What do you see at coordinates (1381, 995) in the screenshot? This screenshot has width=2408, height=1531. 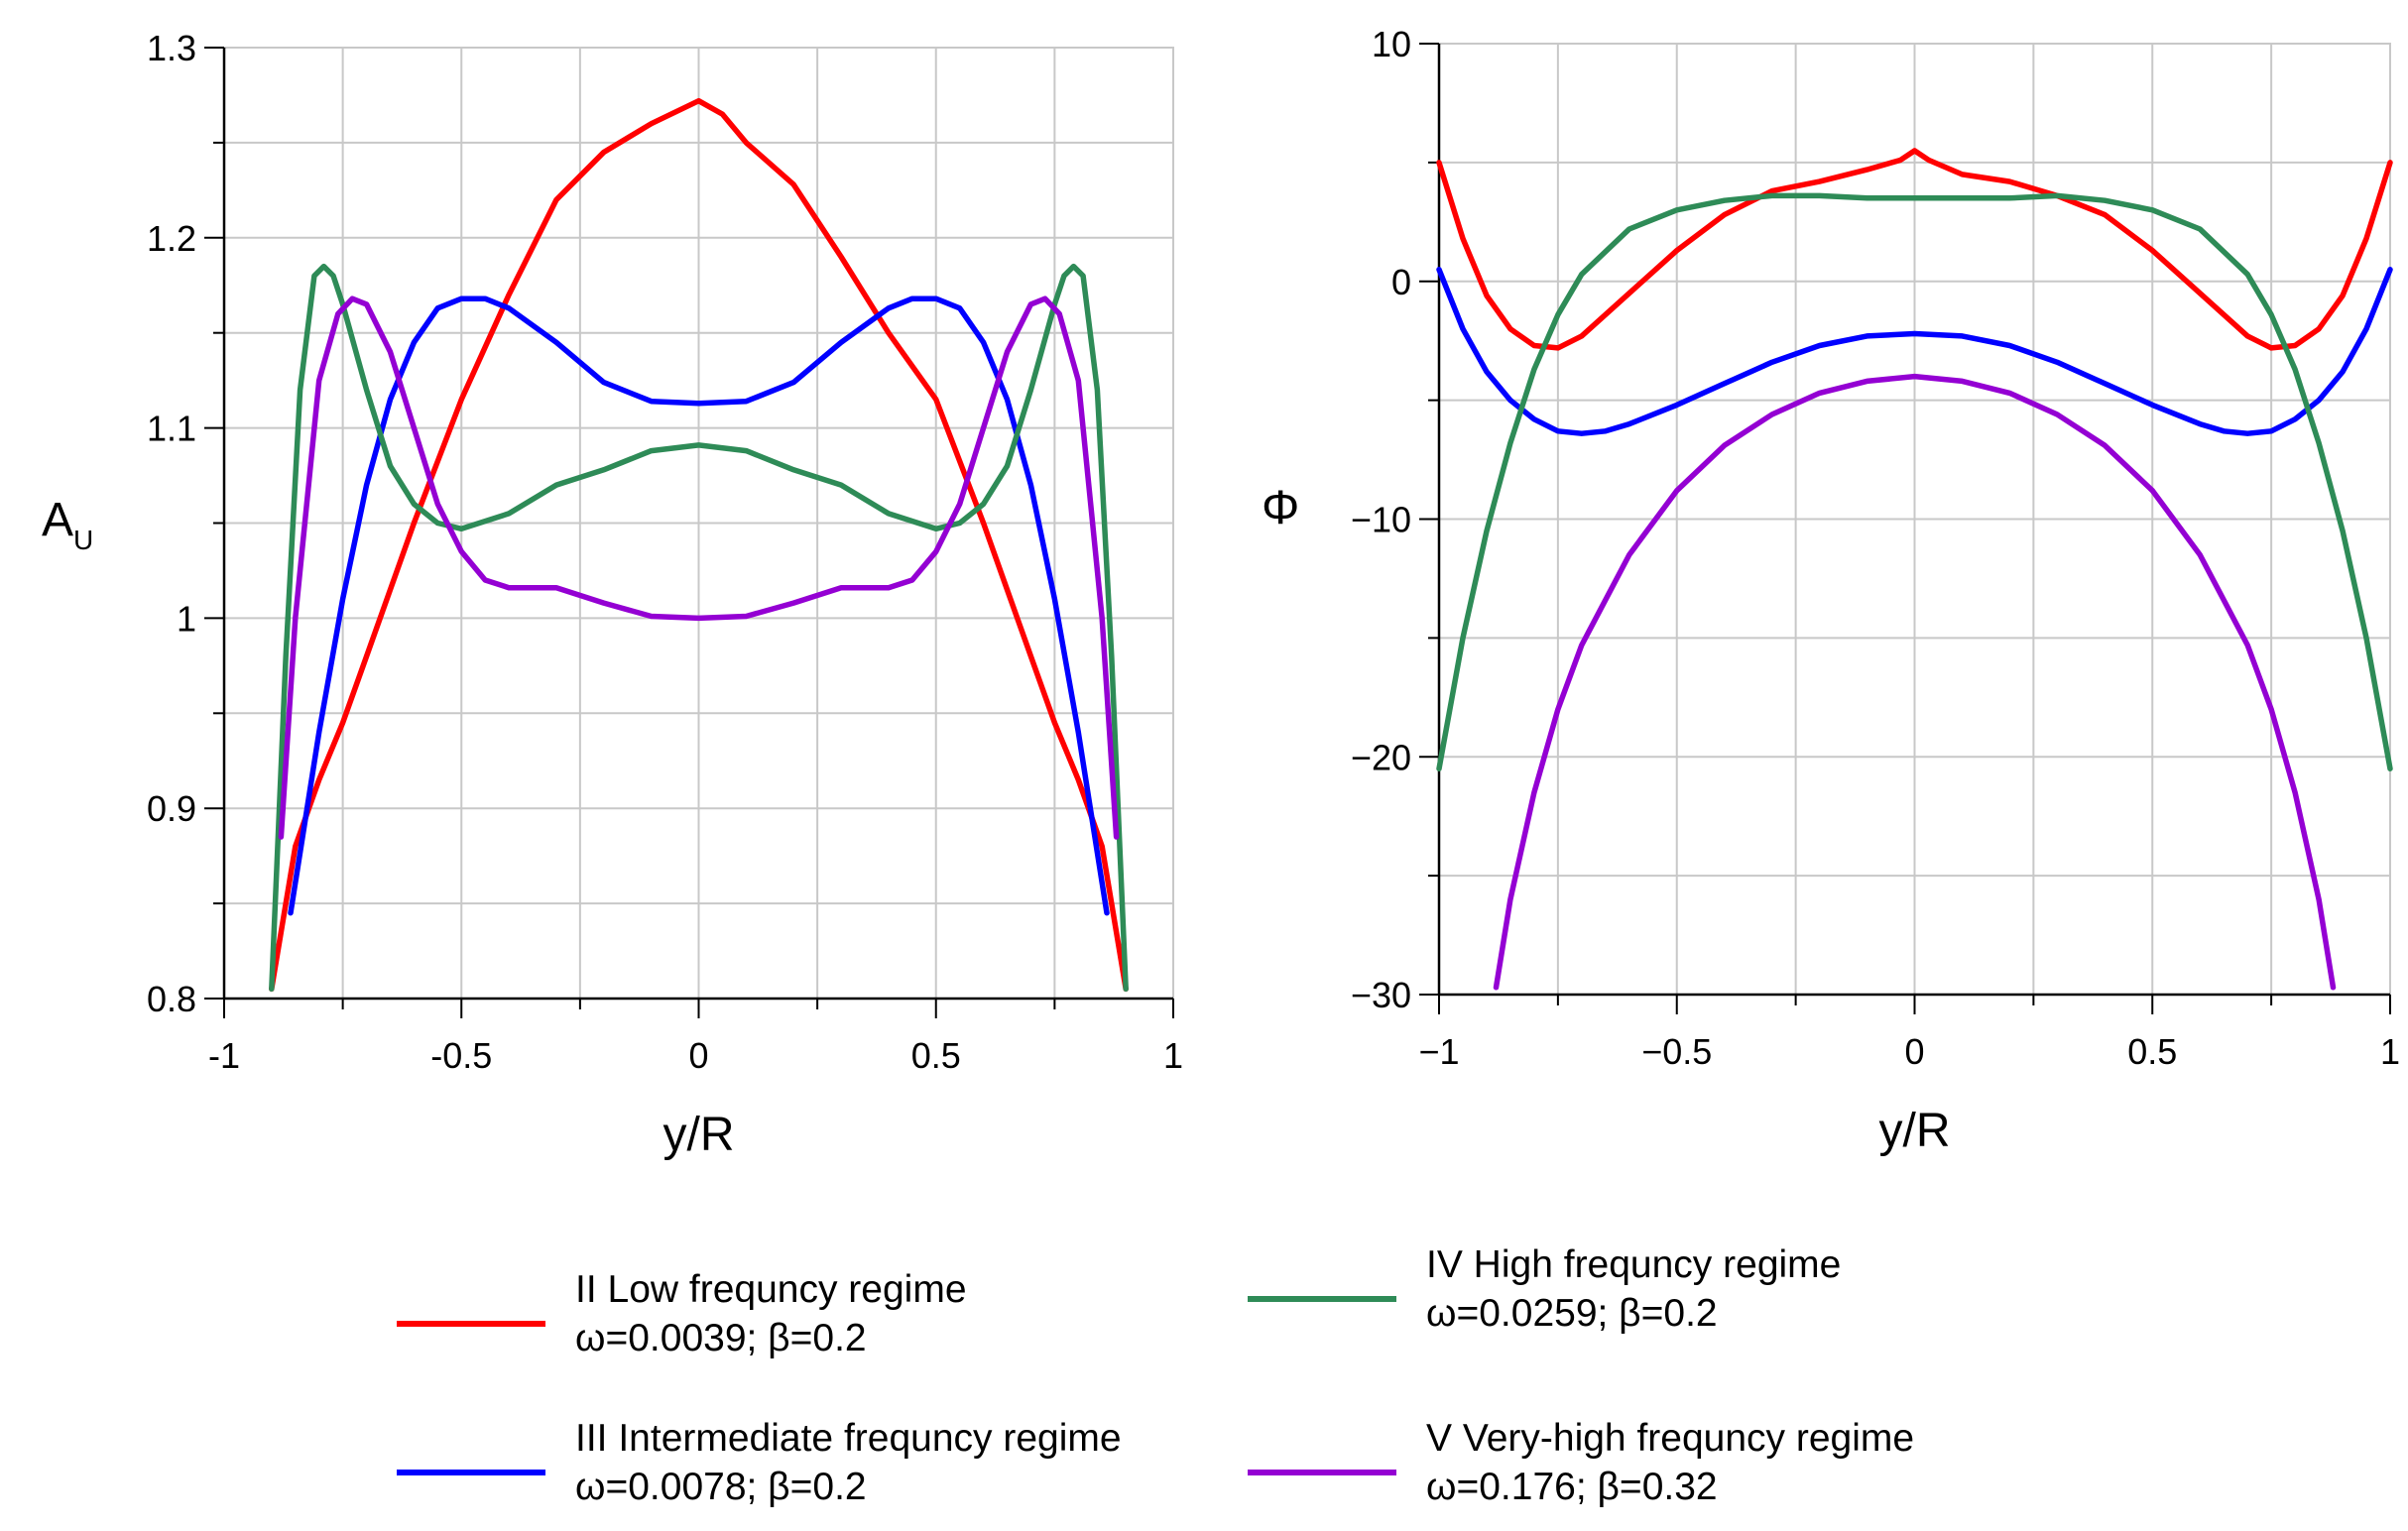 I see `y-tick-label: −30` at bounding box center [1381, 995].